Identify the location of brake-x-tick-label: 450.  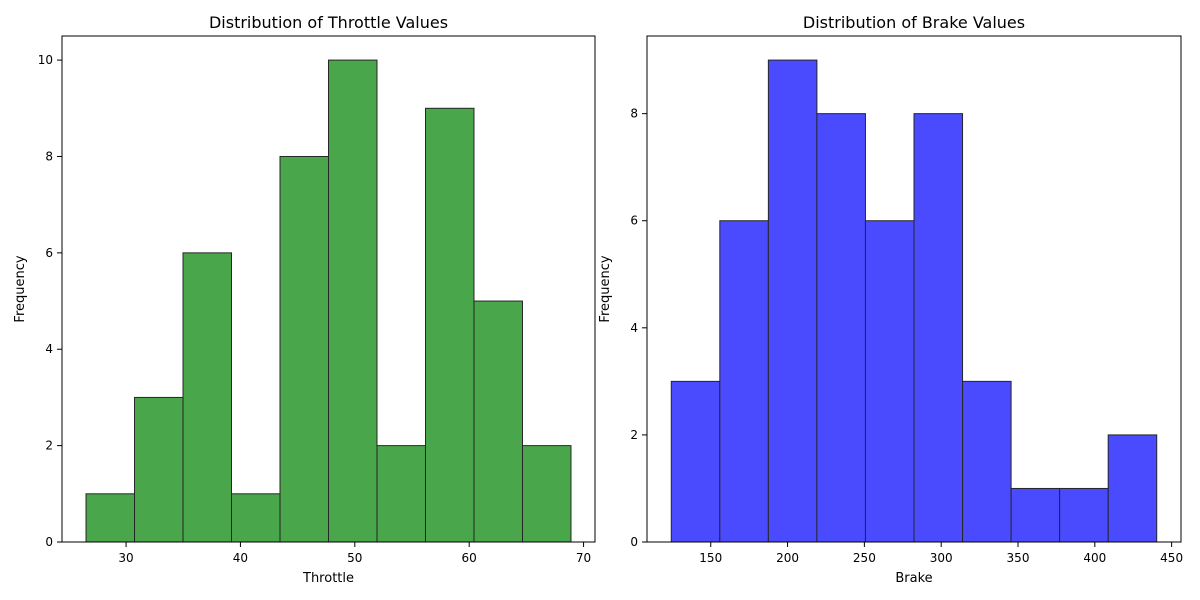
(1171, 558).